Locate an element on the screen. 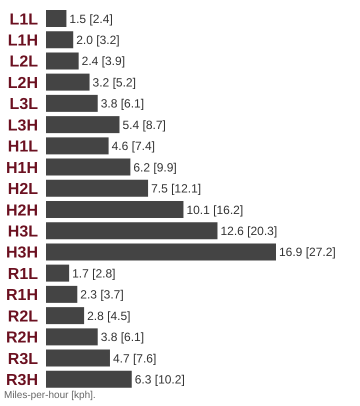 The height and width of the screenshot is (406, 360). data-label: 4.7 [7.6] is located at coordinates (134, 358).